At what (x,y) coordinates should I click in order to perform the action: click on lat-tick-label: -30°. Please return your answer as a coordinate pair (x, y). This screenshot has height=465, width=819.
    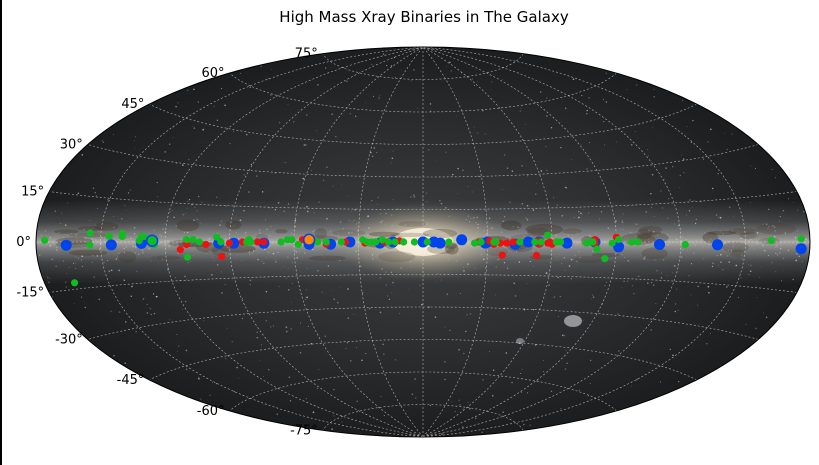
    Looking at the image, I should click on (69, 340).